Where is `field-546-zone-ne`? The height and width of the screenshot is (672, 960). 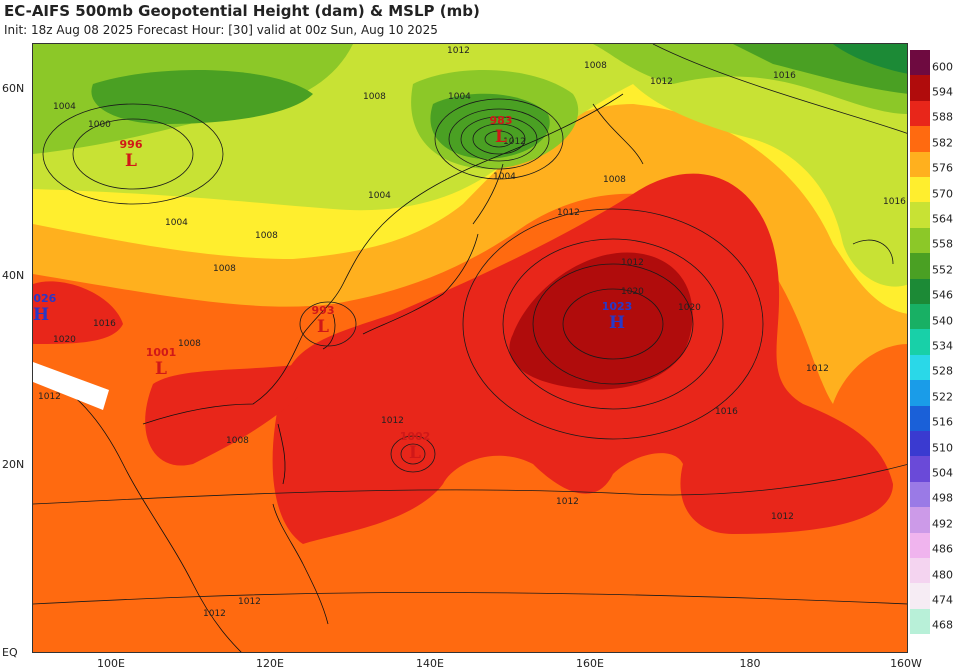
field-546-zone-ne is located at coordinates (870, 59).